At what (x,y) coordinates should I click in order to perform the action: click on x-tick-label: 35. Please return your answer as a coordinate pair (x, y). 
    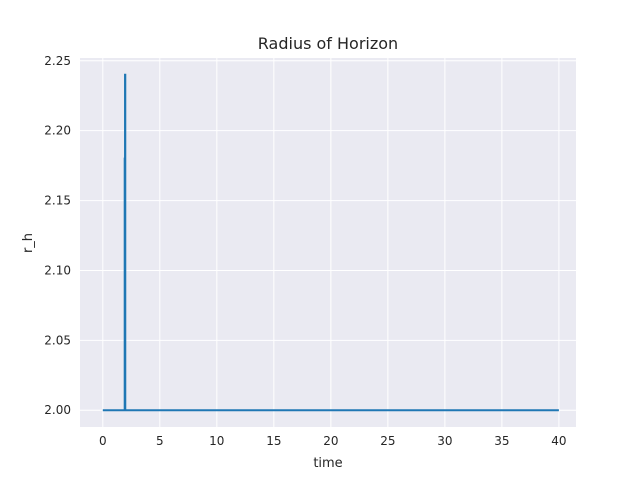
    Looking at the image, I should click on (501, 441).